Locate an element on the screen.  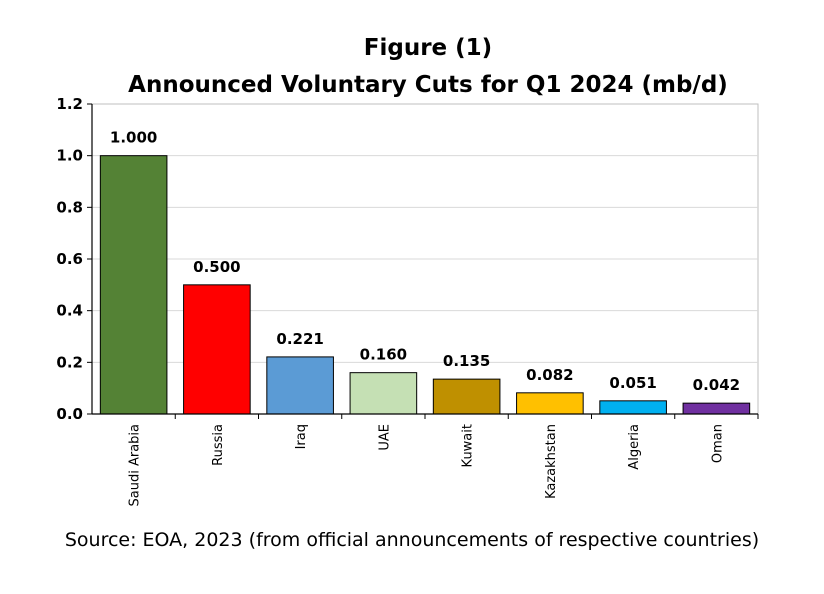
x-tick-label: UAE is located at coordinates (384, 437).